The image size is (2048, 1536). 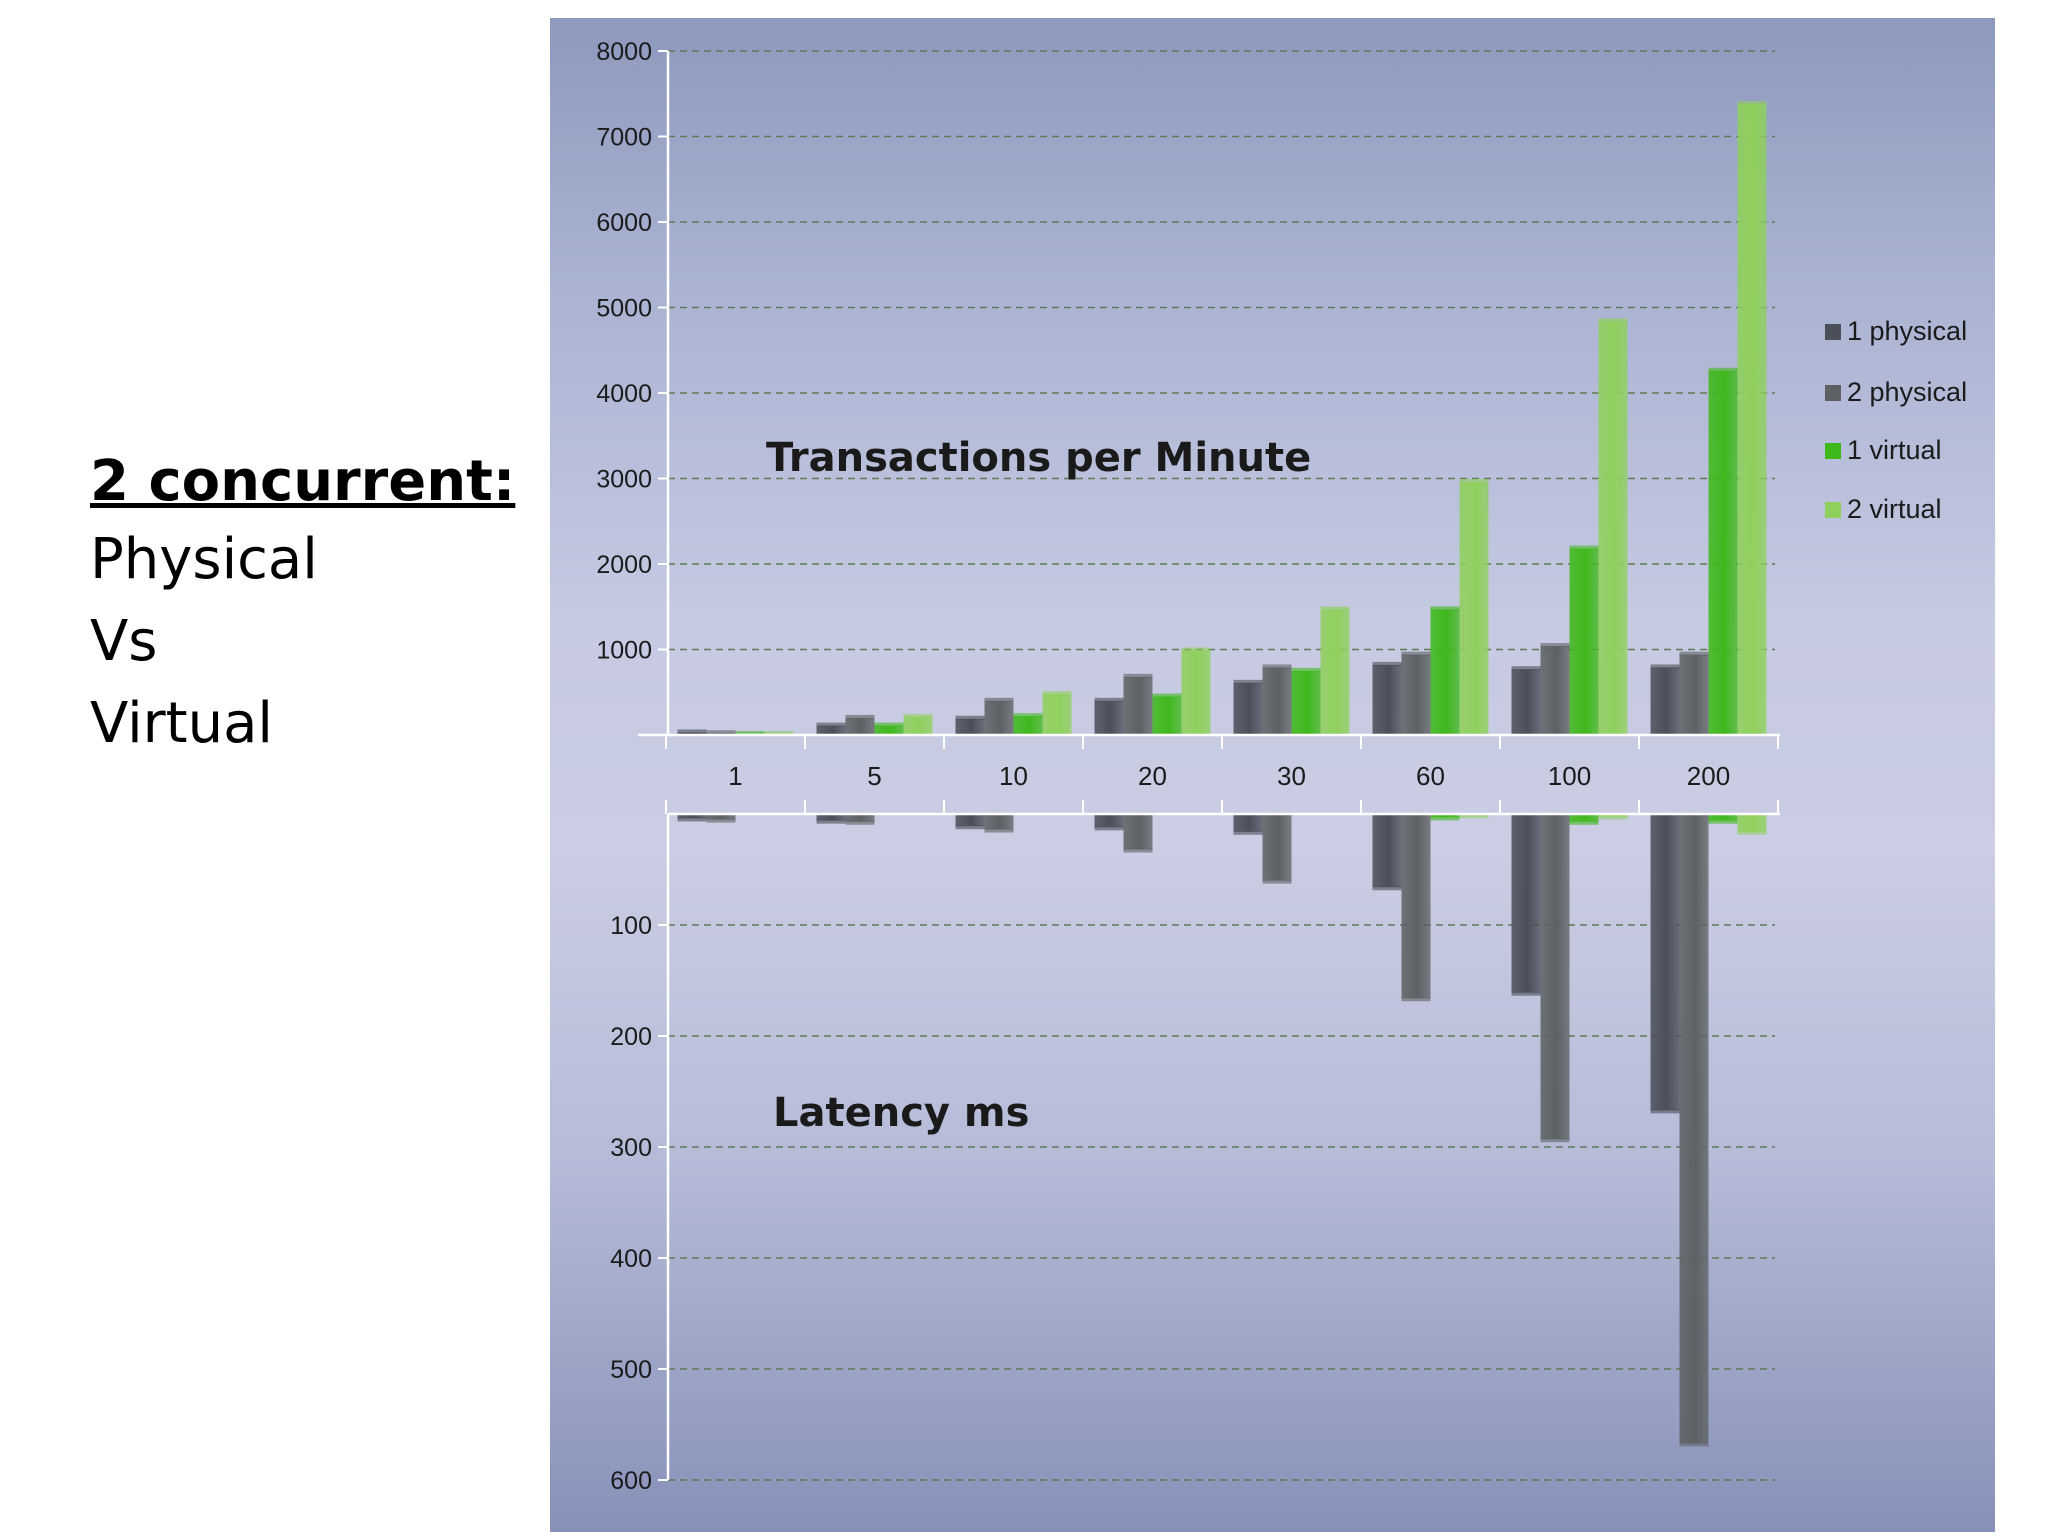 I want to click on x-category-label: 5, so click(x=874, y=776).